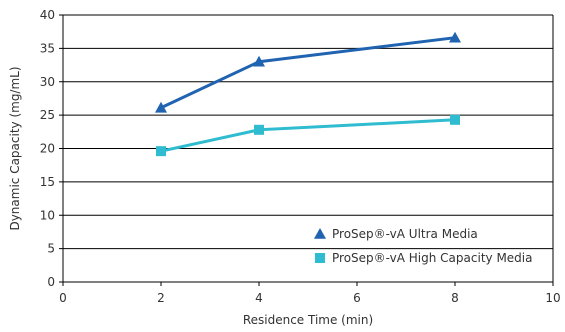 This screenshot has height=332, width=565. What do you see at coordinates (63, 298) in the screenshot?
I see `x-tick-label: 0` at bounding box center [63, 298].